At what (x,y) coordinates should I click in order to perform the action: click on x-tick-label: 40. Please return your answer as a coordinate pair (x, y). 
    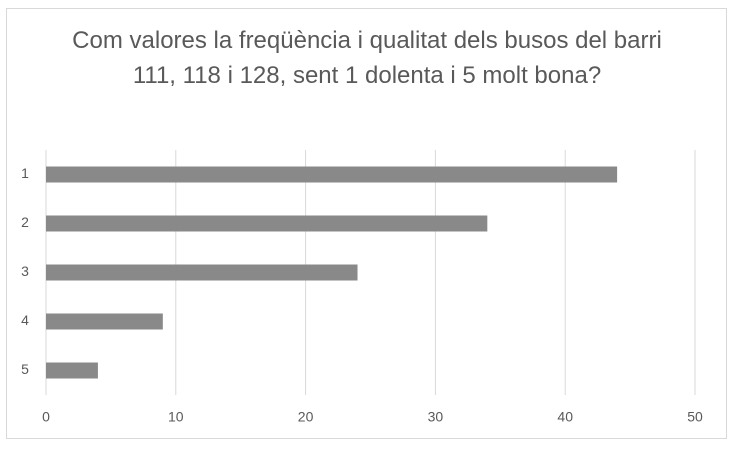
    Looking at the image, I should click on (565, 417).